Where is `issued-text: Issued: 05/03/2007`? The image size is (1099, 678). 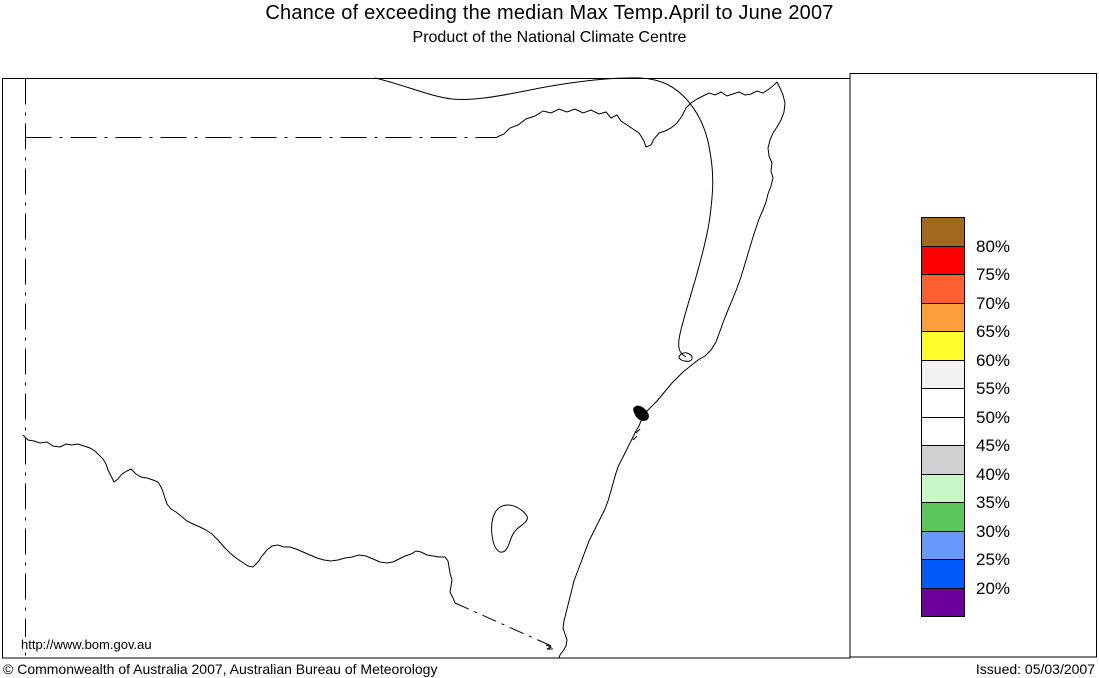 issued-text: Issued: 05/03/2007 is located at coordinates (1035, 669).